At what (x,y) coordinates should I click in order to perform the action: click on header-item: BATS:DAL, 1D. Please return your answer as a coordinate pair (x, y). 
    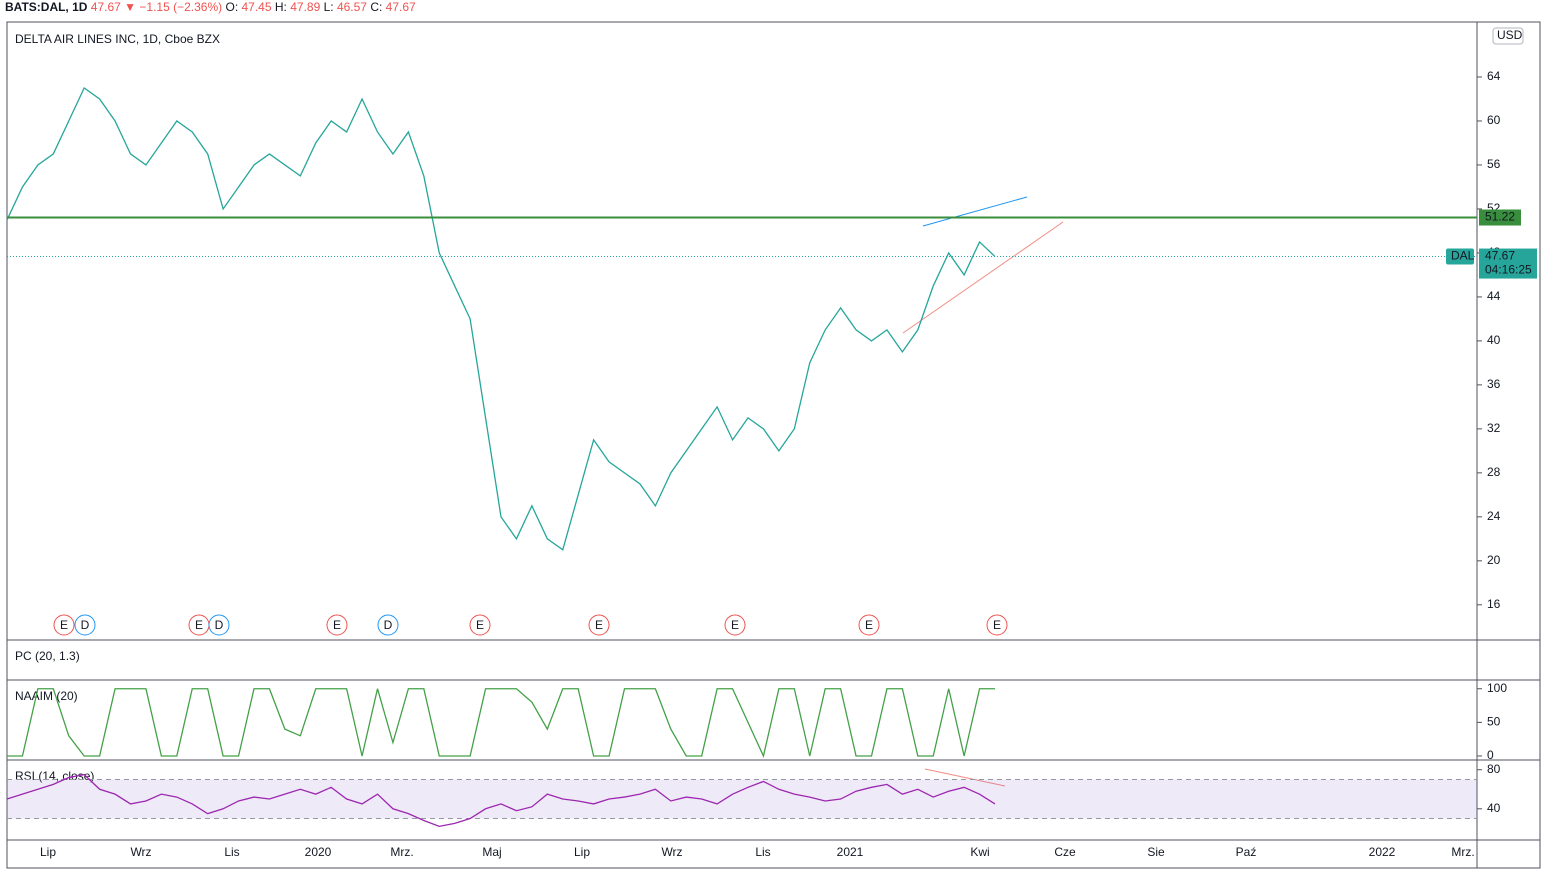
    Looking at the image, I should click on (46, 7).